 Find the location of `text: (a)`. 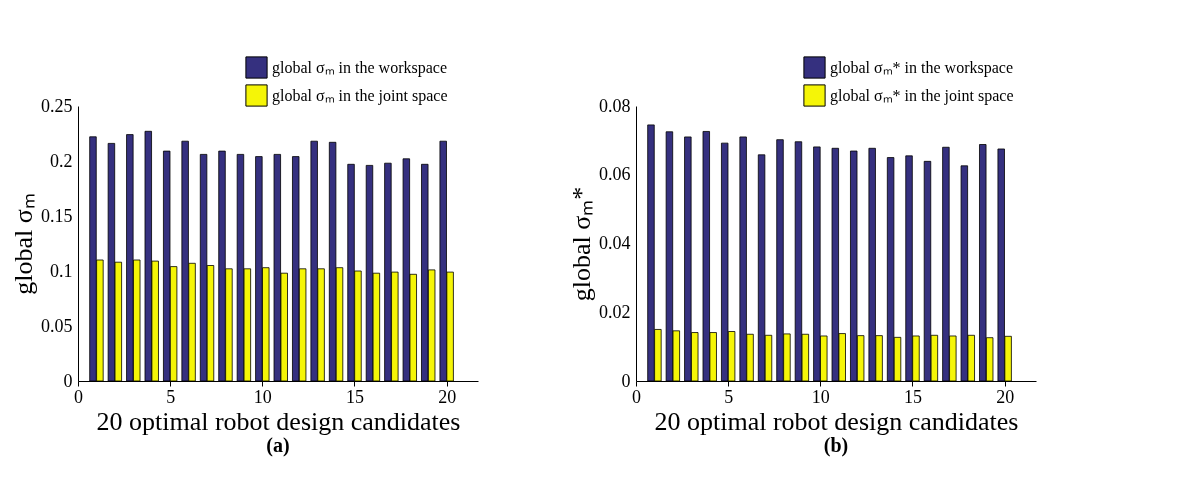

text: (a) is located at coordinates (278, 445).